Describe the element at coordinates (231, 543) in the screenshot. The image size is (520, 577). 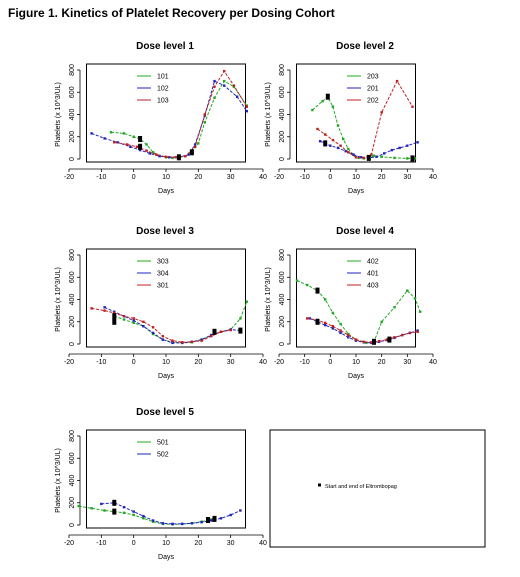
I see `x-tick-label: 30` at that location.